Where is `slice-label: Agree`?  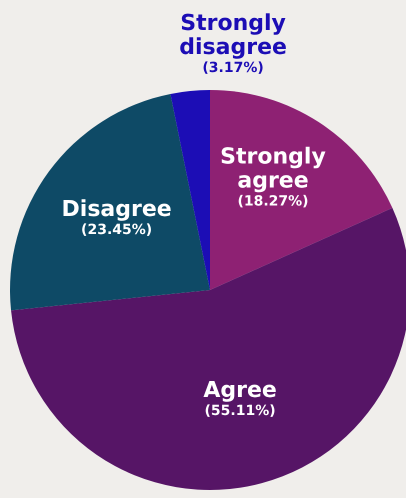
slice-label: Agree is located at coordinates (240, 391).